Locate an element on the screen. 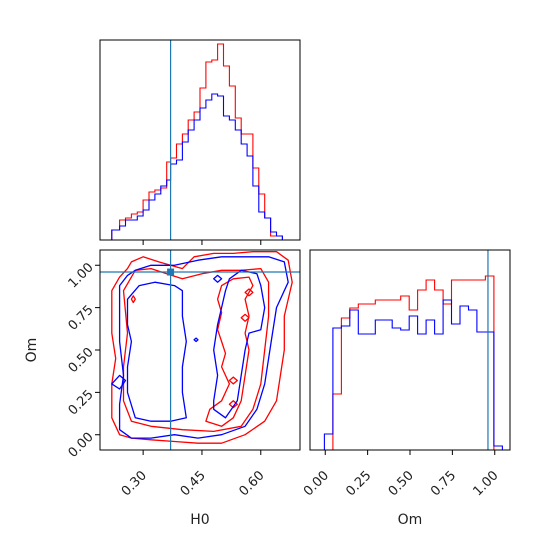 The image size is (550, 550). y-axis-label-om: Om is located at coordinates (32, 350).